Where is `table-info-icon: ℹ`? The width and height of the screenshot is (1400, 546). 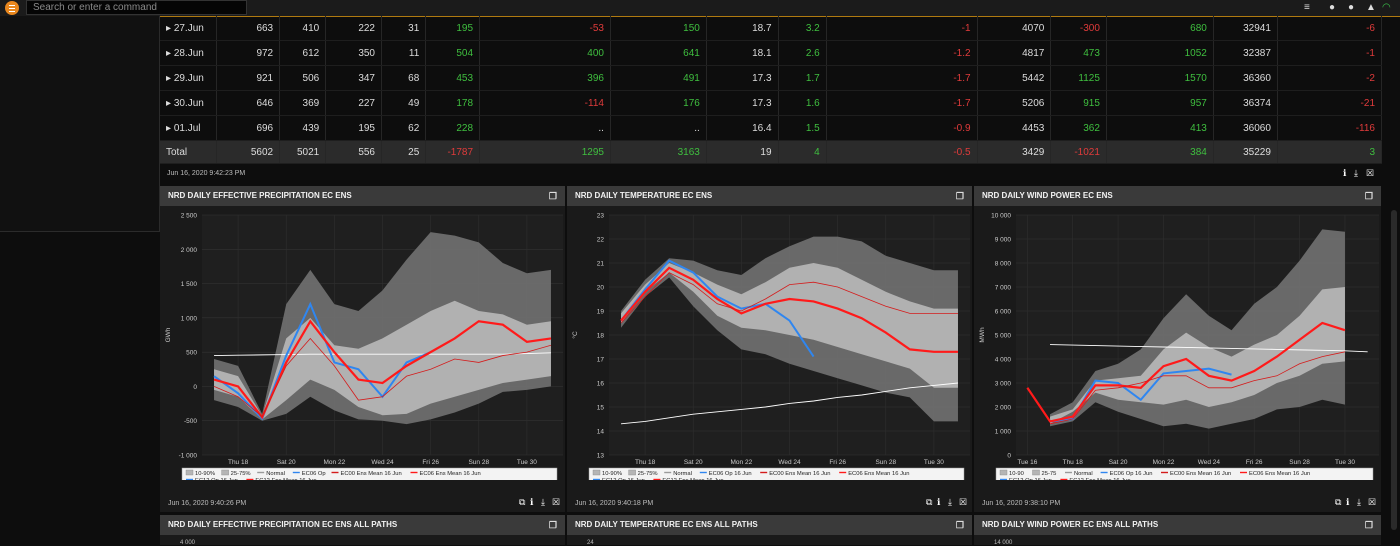 table-info-icon: ℹ is located at coordinates (1345, 173).